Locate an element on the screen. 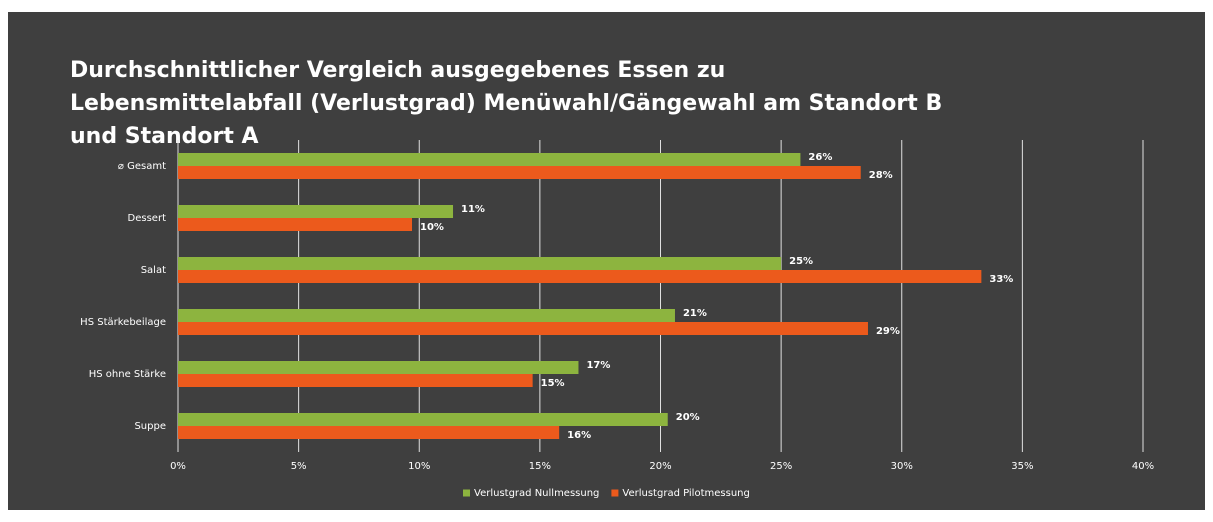 Image resolution: width=1213 pixels, height=522 pixels. legend-label: Verlustgrad Nullmessung is located at coordinates (536, 493).